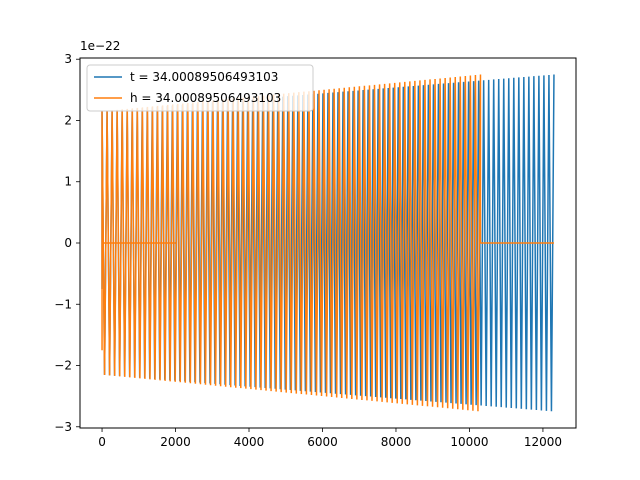 The width and height of the screenshot is (640, 480). Describe the element at coordinates (249, 442) in the screenshot. I see `x-tick-label: 4000` at that location.